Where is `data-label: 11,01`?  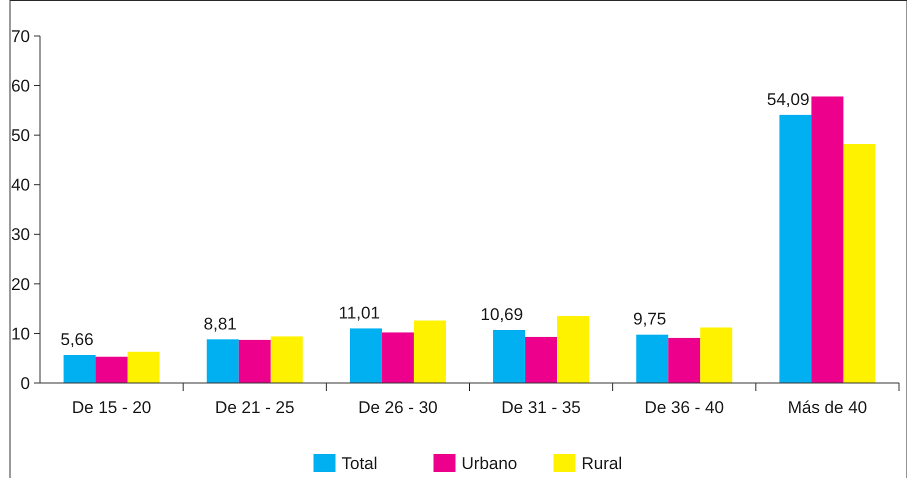
data-label: 11,01 is located at coordinates (359, 312).